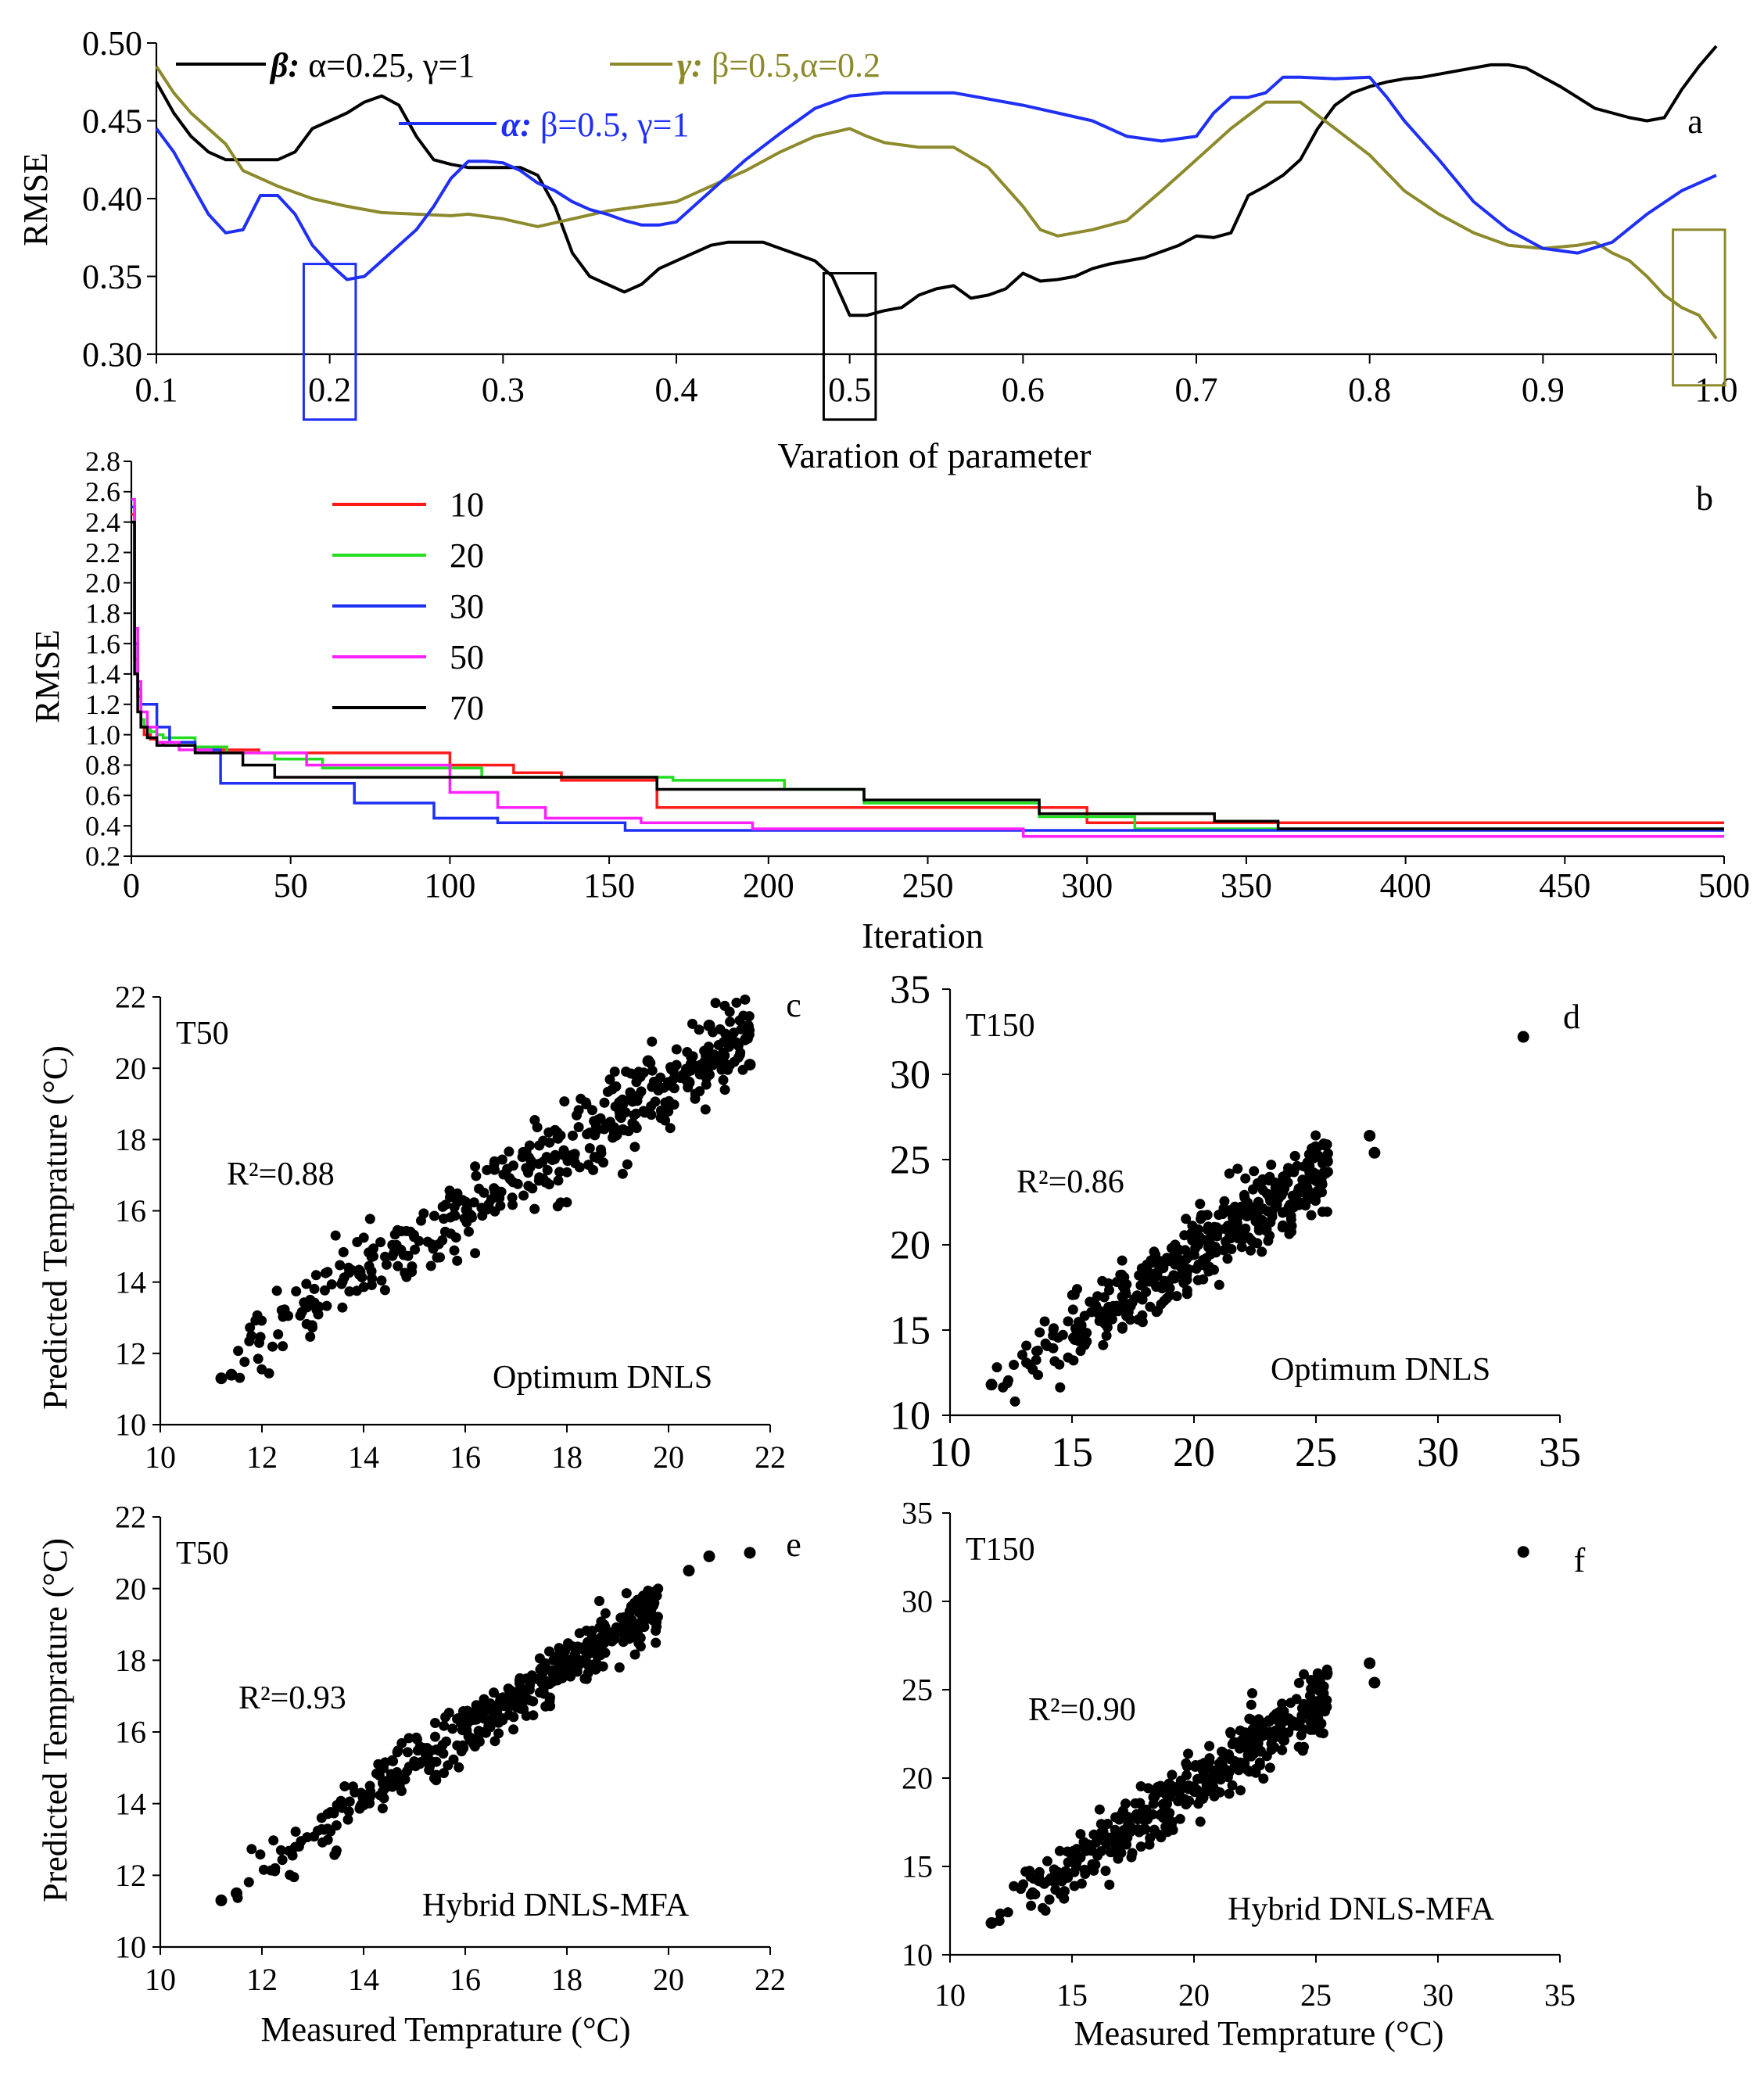 The height and width of the screenshot is (2076, 1764). Describe the element at coordinates (676, 390) in the screenshot. I see `x-tick-label: 0.4` at that location.